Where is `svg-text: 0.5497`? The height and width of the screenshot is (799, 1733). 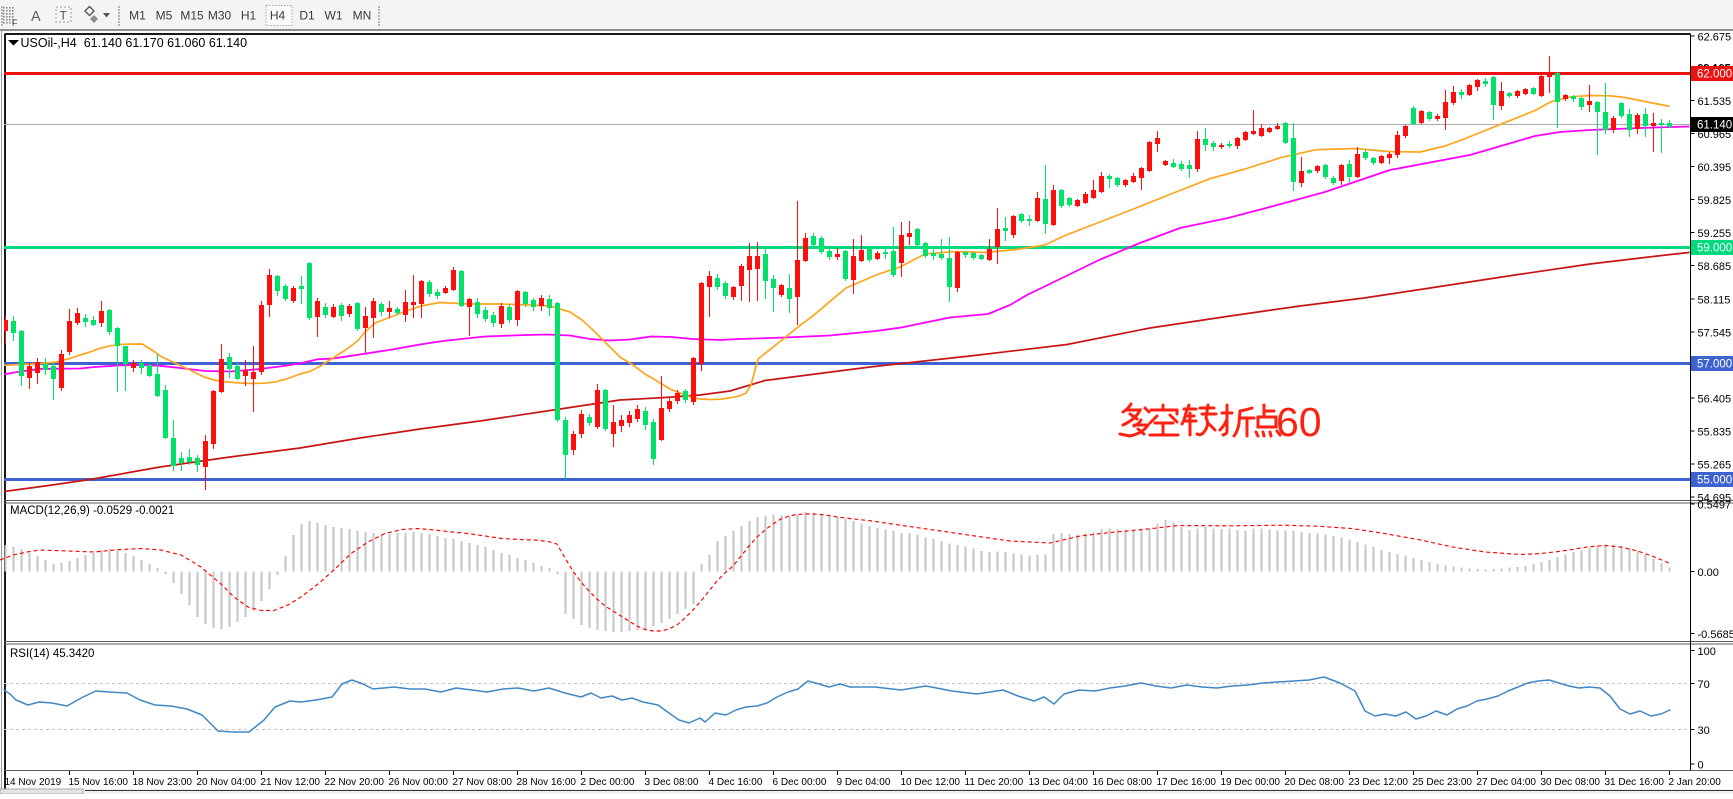
svg-text: 0.5497 is located at coordinates (1715, 506).